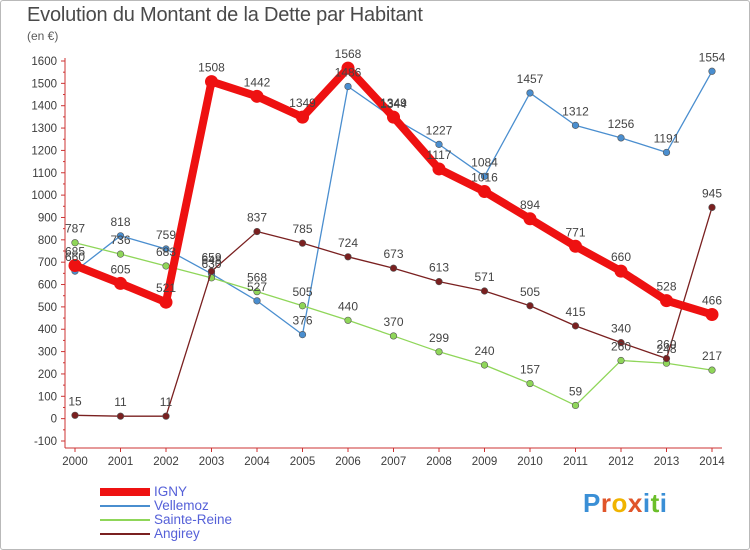 Image resolution: width=750 pixels, height=550 pixels. I want to click on data-label-angirey: 269, so click(666, 345).